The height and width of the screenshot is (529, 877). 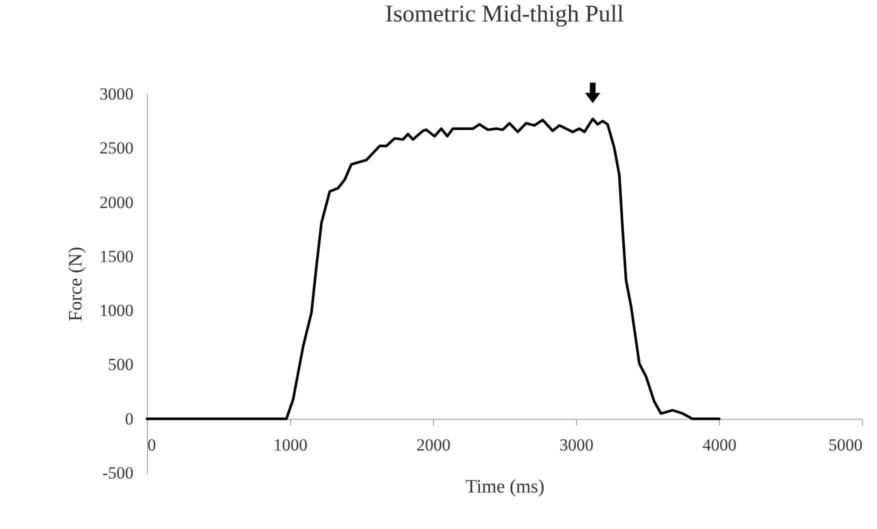 I want to click on chart-title: Isometric Mid-thigh Pull, so click(x=504, y=15).